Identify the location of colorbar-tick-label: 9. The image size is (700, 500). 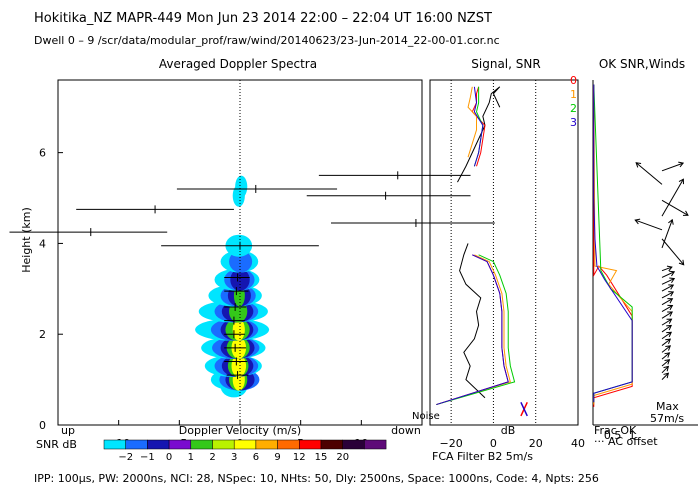
(277, 457).